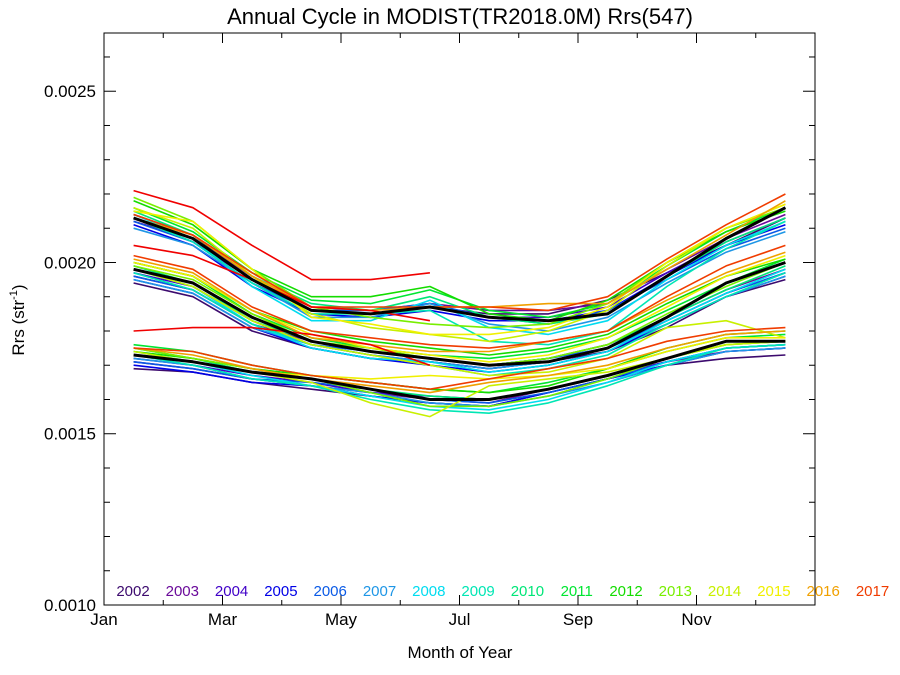  What do you see at coordinates (872, 591) in the screenshot?
I see `legend-label: 2017` at bounding box center [872, 591].